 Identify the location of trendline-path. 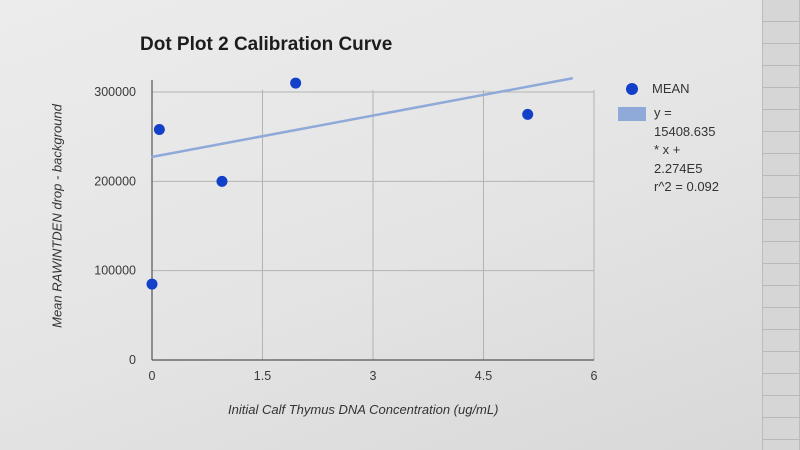
(362, 118).